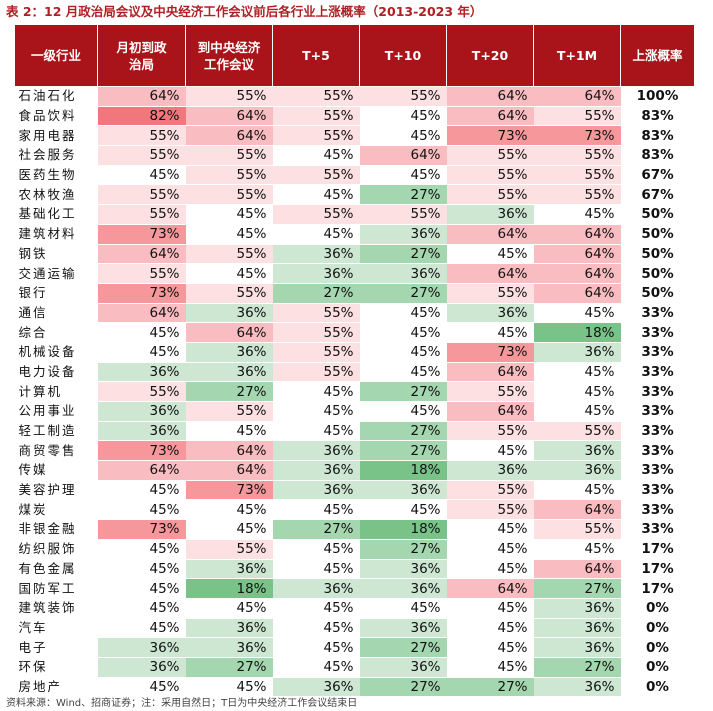 The width and height of the screenshot is (713, 711). What do you see at coordinates (56, 687) in the screenshot?
I see `industry-name: 房地产` at bounding box center [56, 687].